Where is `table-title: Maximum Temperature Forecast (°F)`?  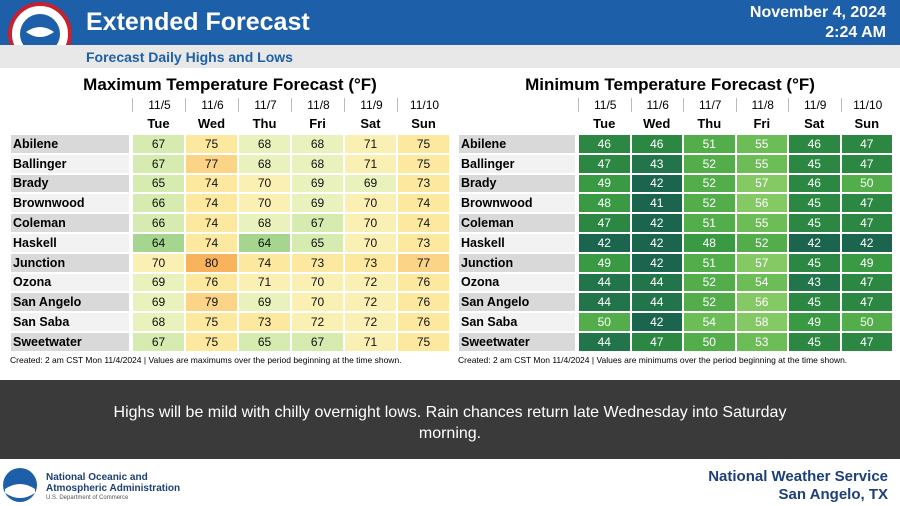
table-title: Maximum Temperature Forecast (°F) is located at coordinates (230, 84).